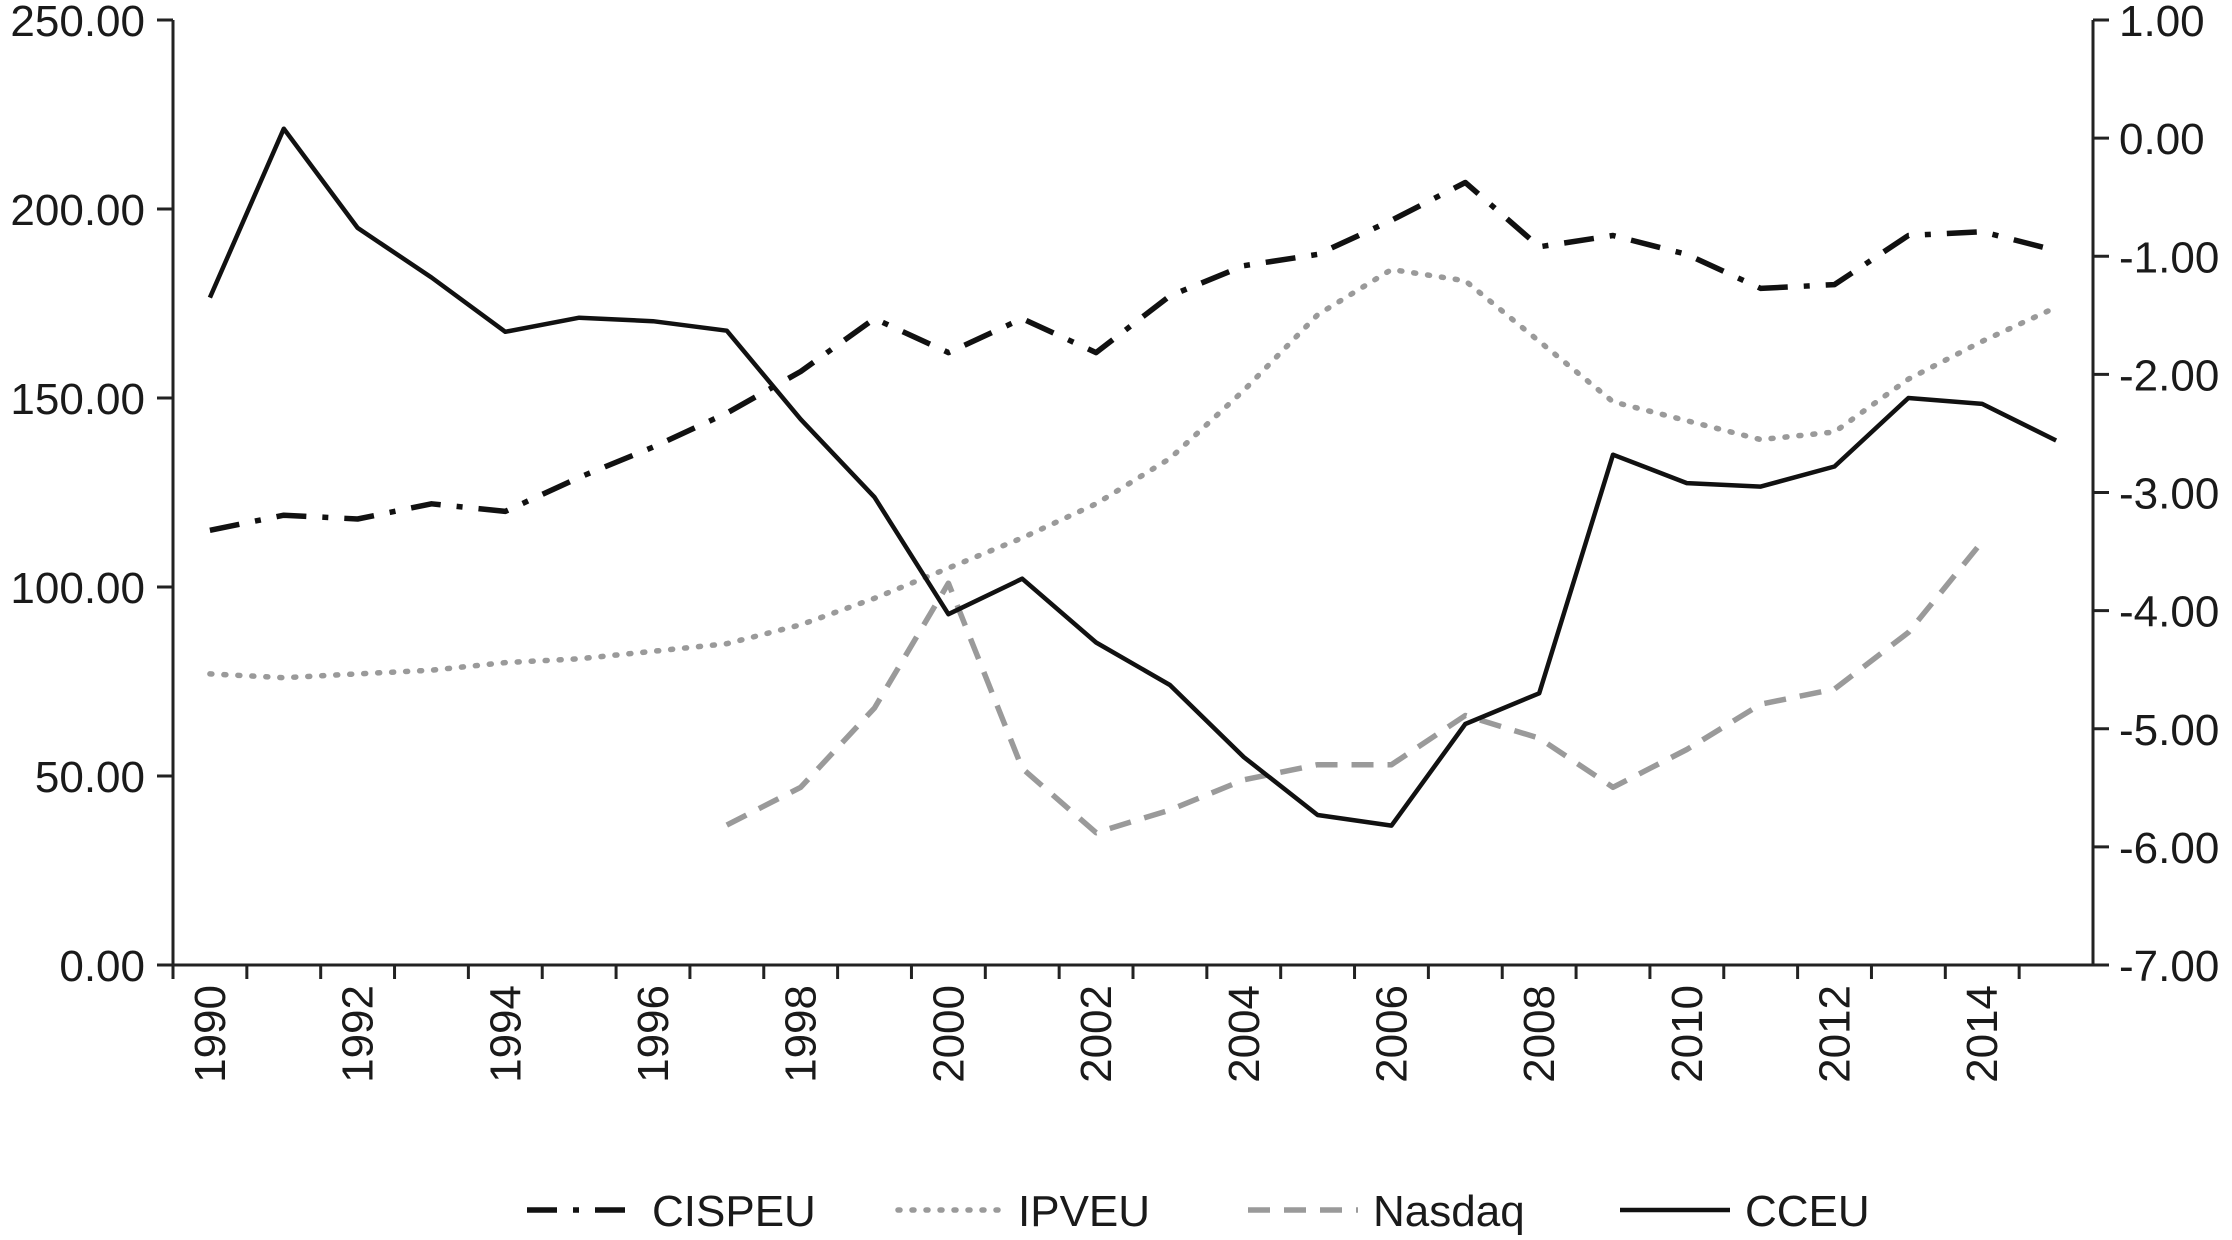  What do you see at coordinates (1807, 1211) in the screenshot?
I see `legend-label-cceu: CCEU` at bounding box center [1807, 1211].